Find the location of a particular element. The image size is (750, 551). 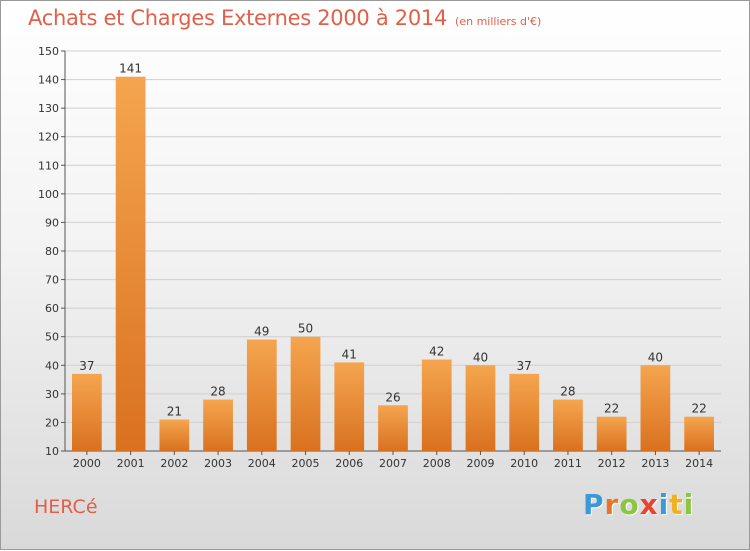

bar-2010 is located at coordinates (524, 412).